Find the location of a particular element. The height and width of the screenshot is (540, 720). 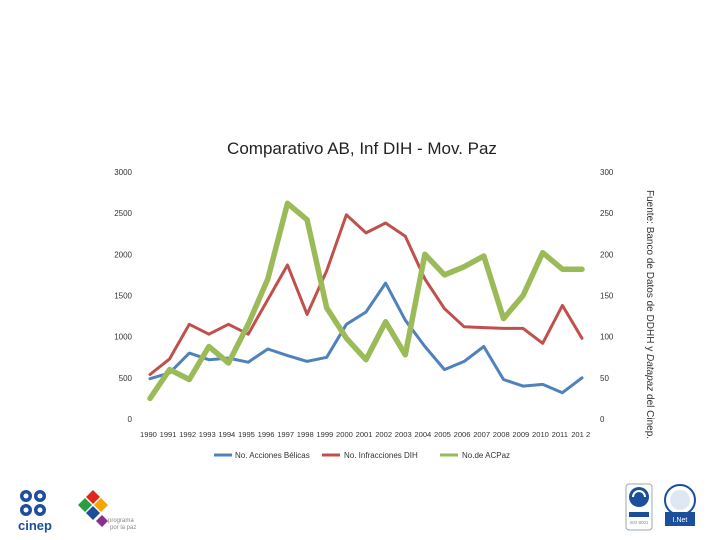

inet-badge-label: I.Net is located at coordinates (680, 520).